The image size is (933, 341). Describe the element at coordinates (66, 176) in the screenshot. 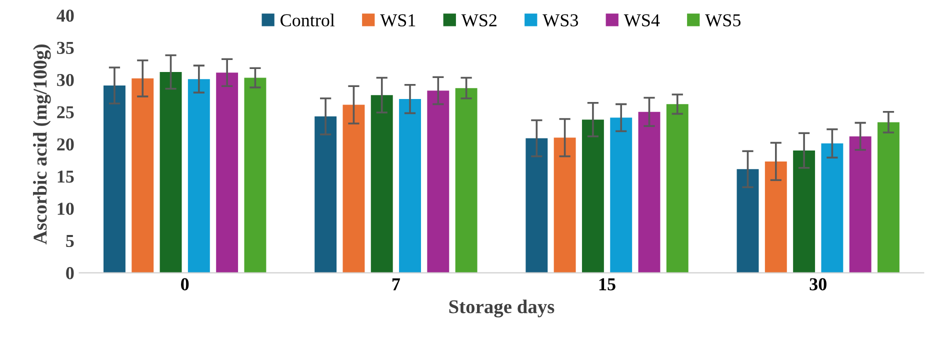

I see `y-tick-label: 15` at that location.